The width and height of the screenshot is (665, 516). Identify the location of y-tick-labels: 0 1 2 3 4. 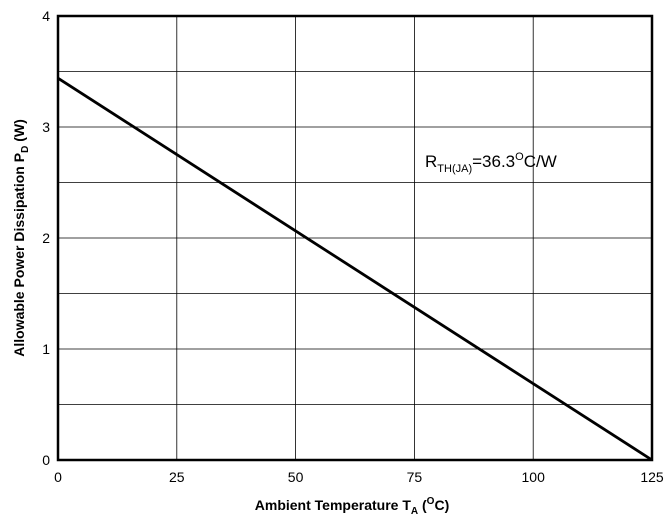
(46, 238).